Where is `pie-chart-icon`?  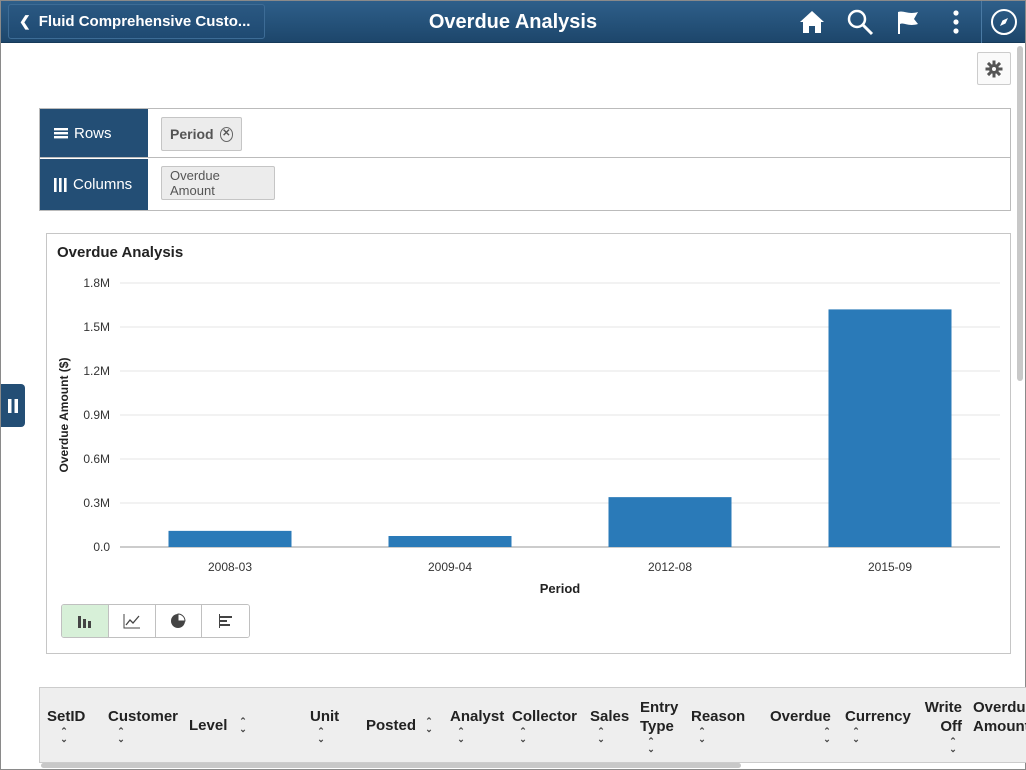
pie-chart-icon is located at coordinates (178, 620).